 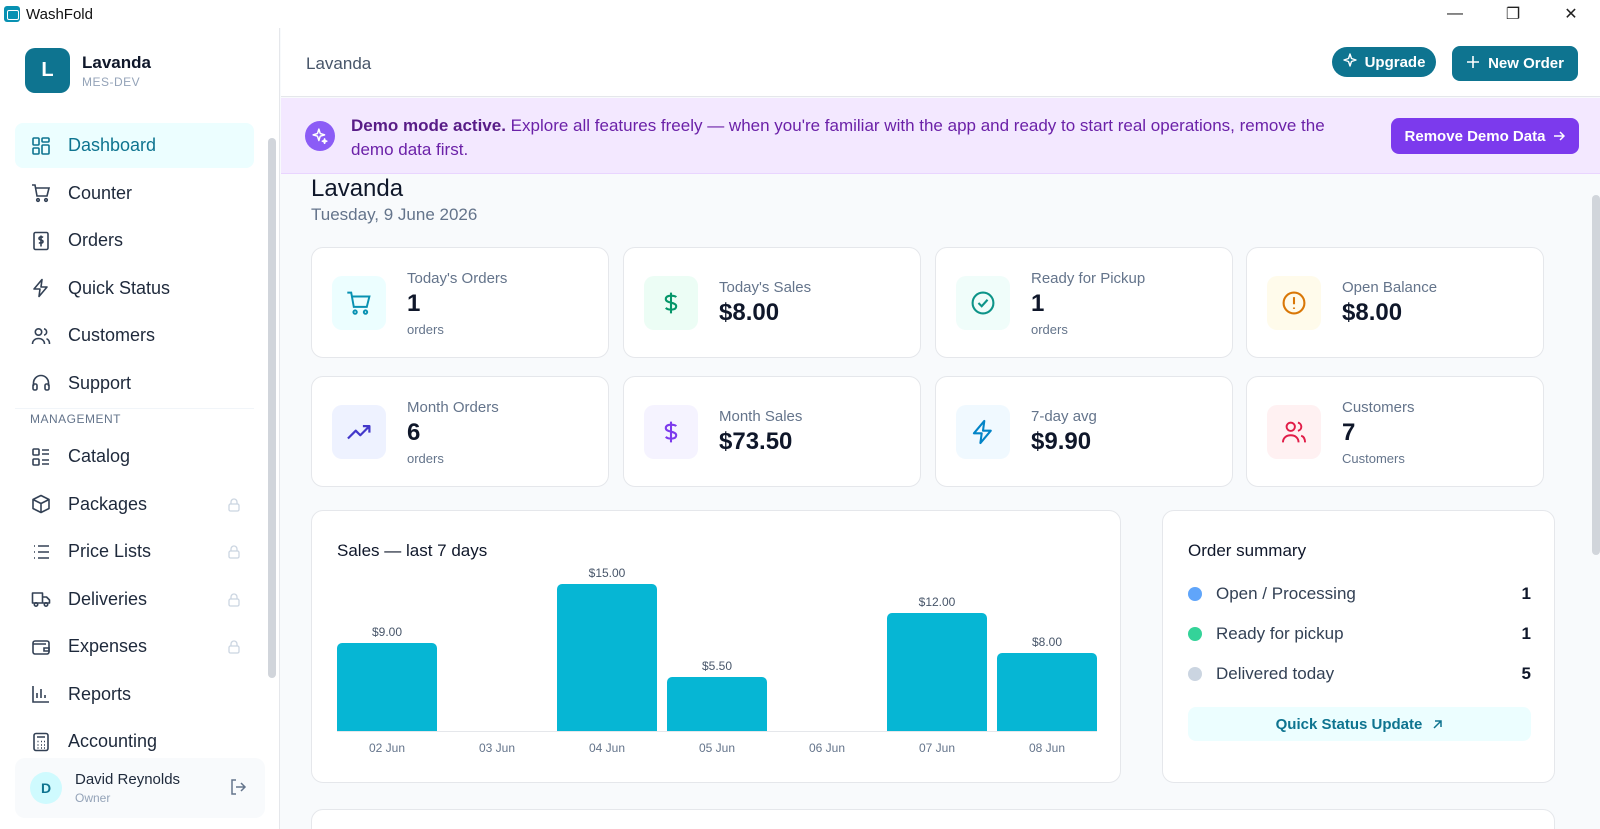 I want to click on summary-count: 1, so click(x=1526, y=633).